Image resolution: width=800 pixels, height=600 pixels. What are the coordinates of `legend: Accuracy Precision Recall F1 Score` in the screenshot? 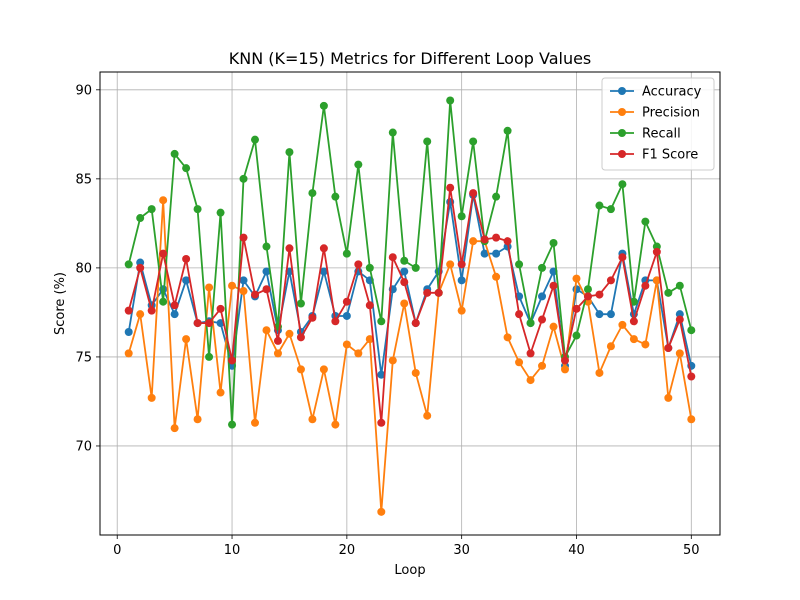 It's located at (658, 124).